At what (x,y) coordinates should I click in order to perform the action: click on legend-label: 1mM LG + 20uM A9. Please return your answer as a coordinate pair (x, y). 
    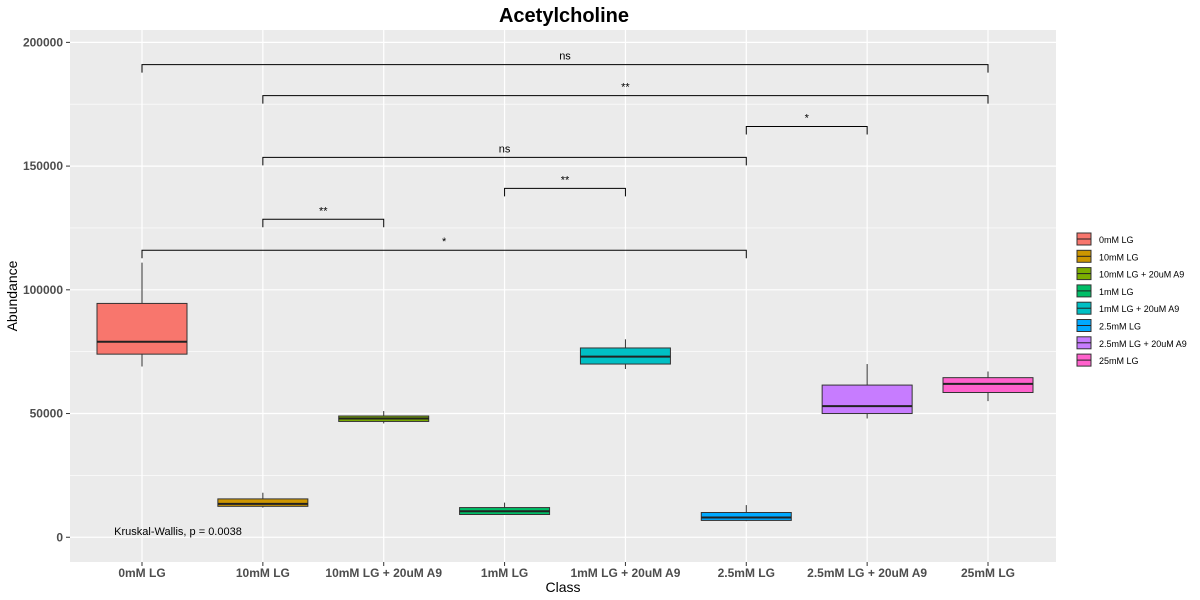
    Looking at the image, I should click on (1139, 309).